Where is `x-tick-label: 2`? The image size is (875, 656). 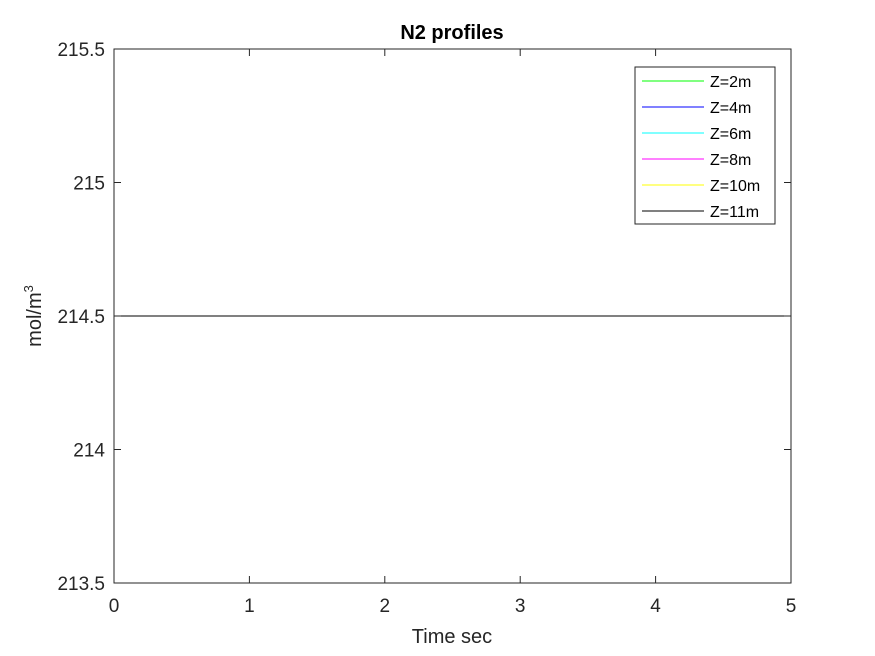
x-tick-label: 2 is located at coordinates (385, 606).